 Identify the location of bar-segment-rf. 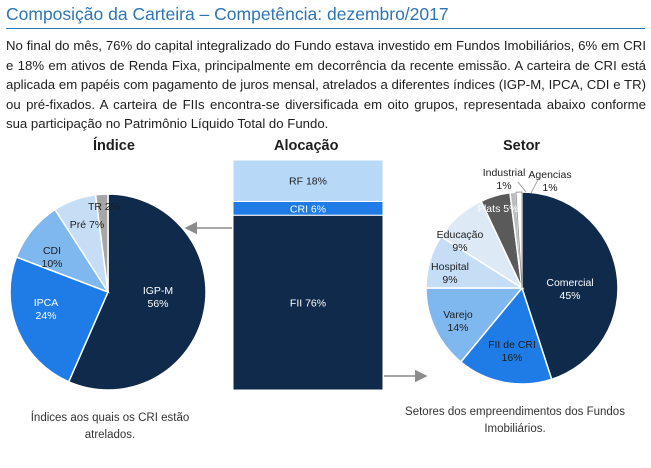
(308, 180).